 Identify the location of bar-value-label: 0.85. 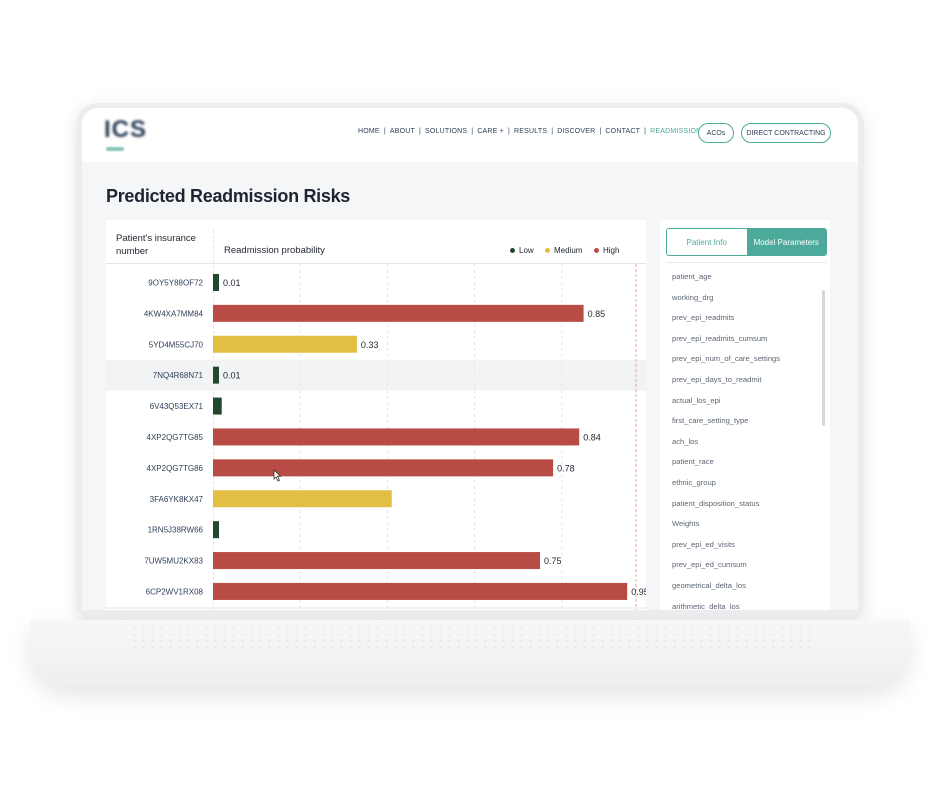
(597, 314).